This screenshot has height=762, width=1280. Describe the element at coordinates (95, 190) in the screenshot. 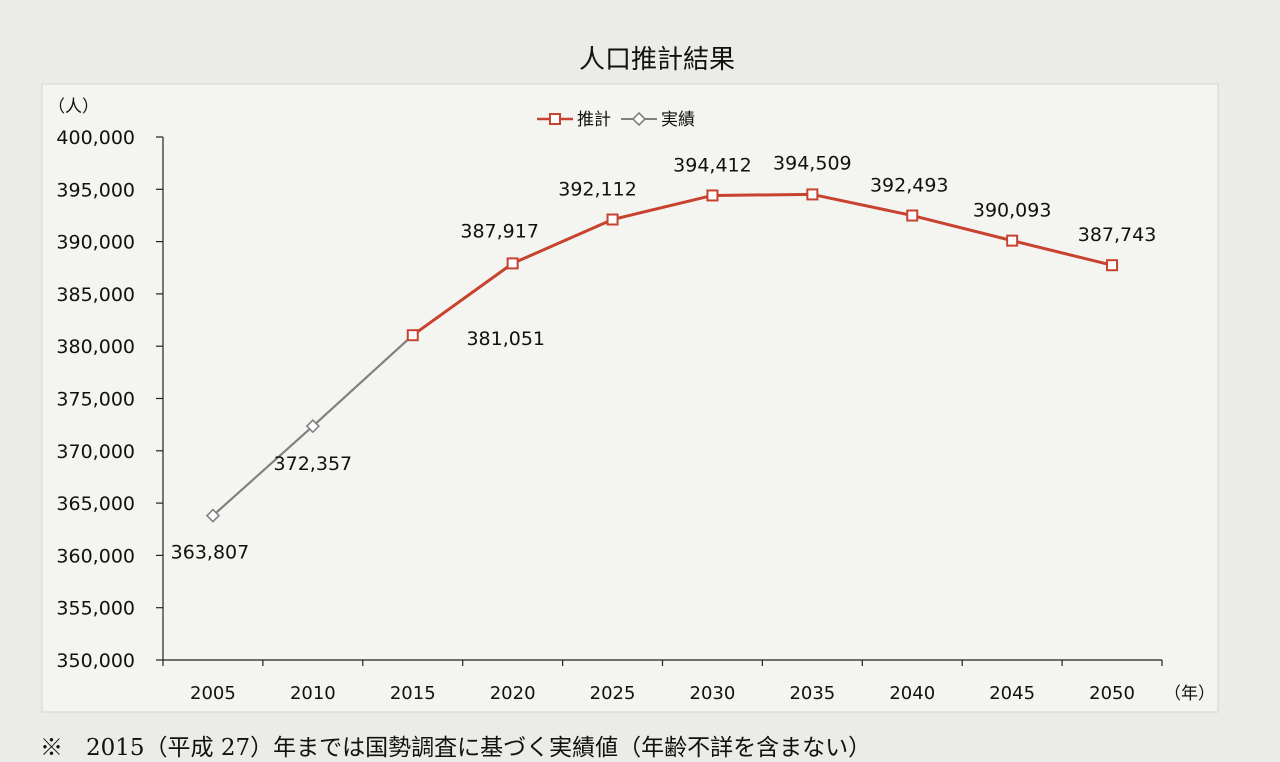

I see `y-tick-label: 395,000` at that location.